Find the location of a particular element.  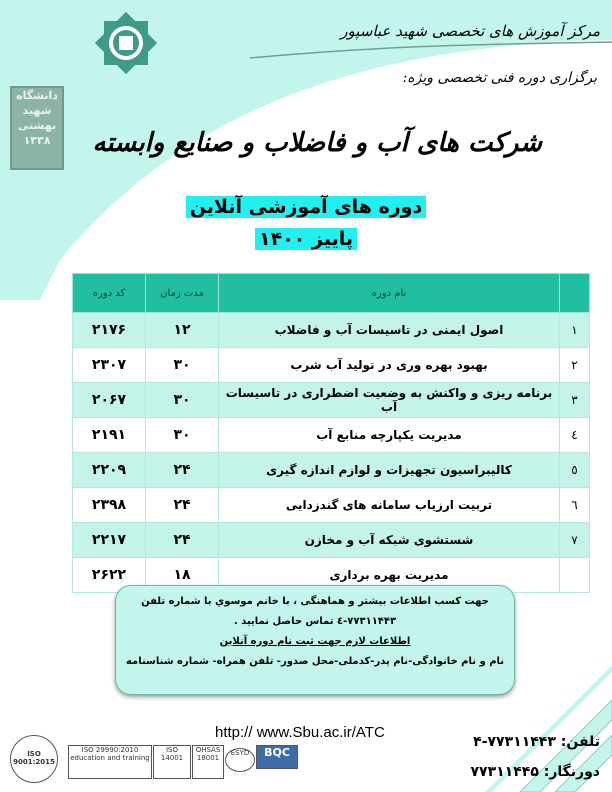

phone-number: ۷۷۳۱۱۴۴۳-۴ is located at coordinates (514, 742).